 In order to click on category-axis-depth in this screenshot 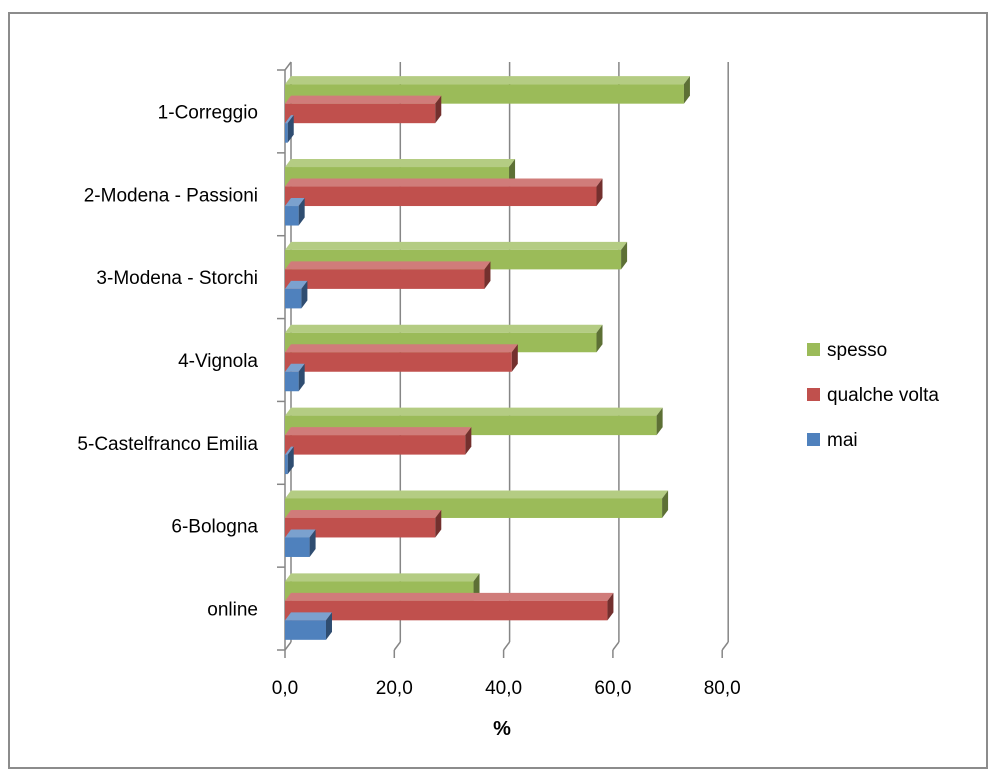, I will do `click(288, 66)`.